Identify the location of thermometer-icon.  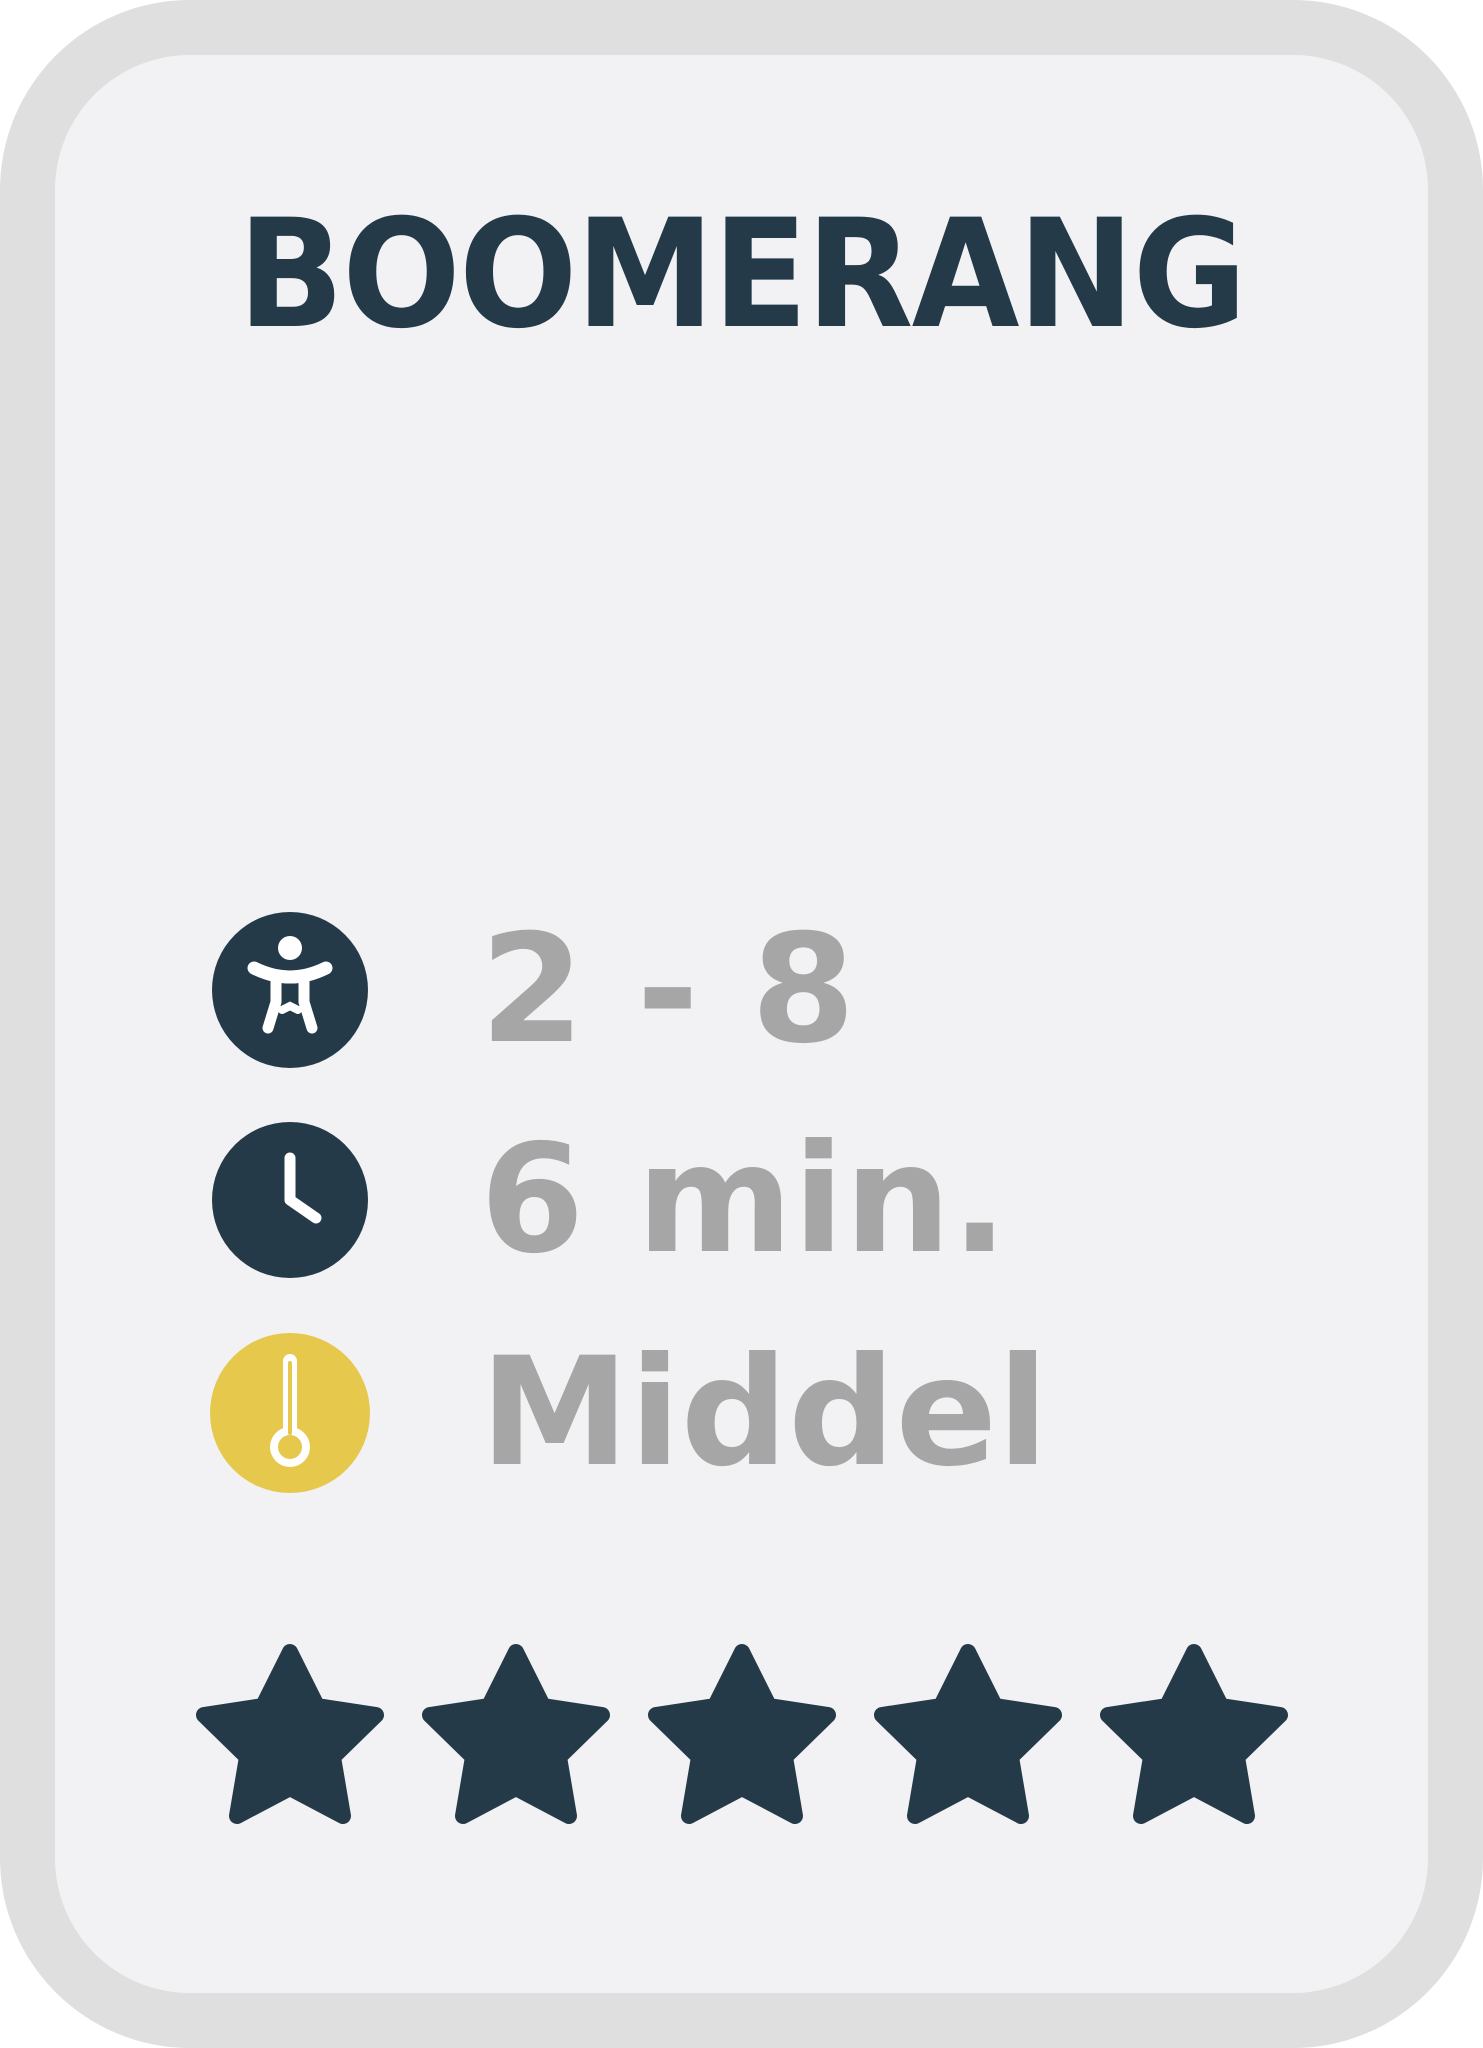
(290, 1413).